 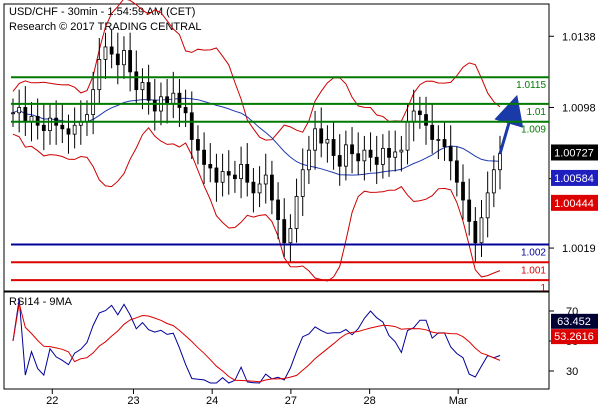 I want to click on level-label: 1.01, so click(x=537, y=112).